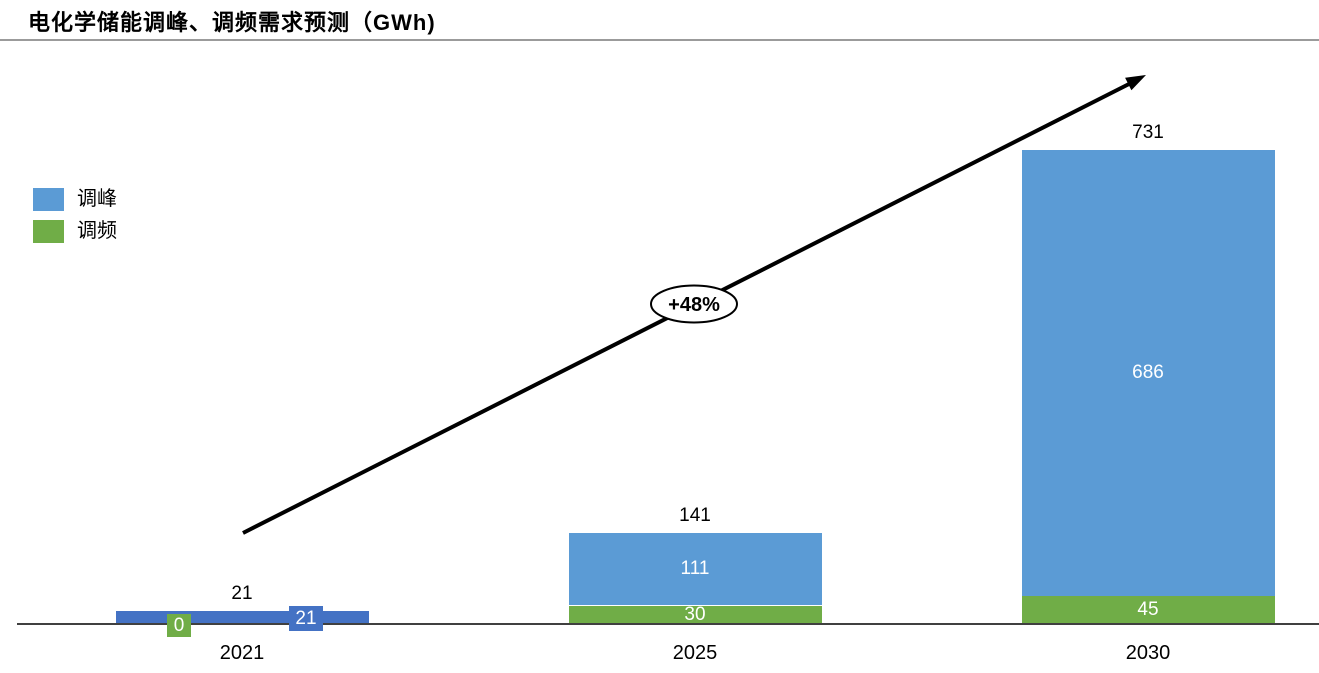 The width and height of the screenshot is (1319, 673). I want to click on segment-value-label: 45, so click(1148, 610).